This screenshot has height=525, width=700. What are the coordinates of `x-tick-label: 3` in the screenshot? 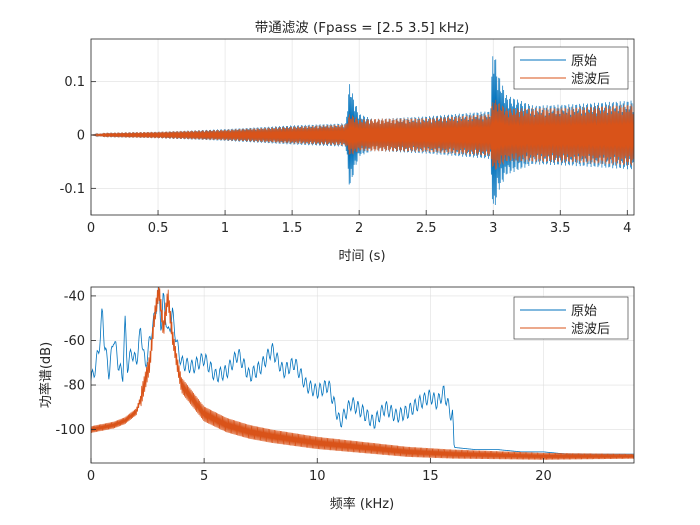 It's located at (493, 228).